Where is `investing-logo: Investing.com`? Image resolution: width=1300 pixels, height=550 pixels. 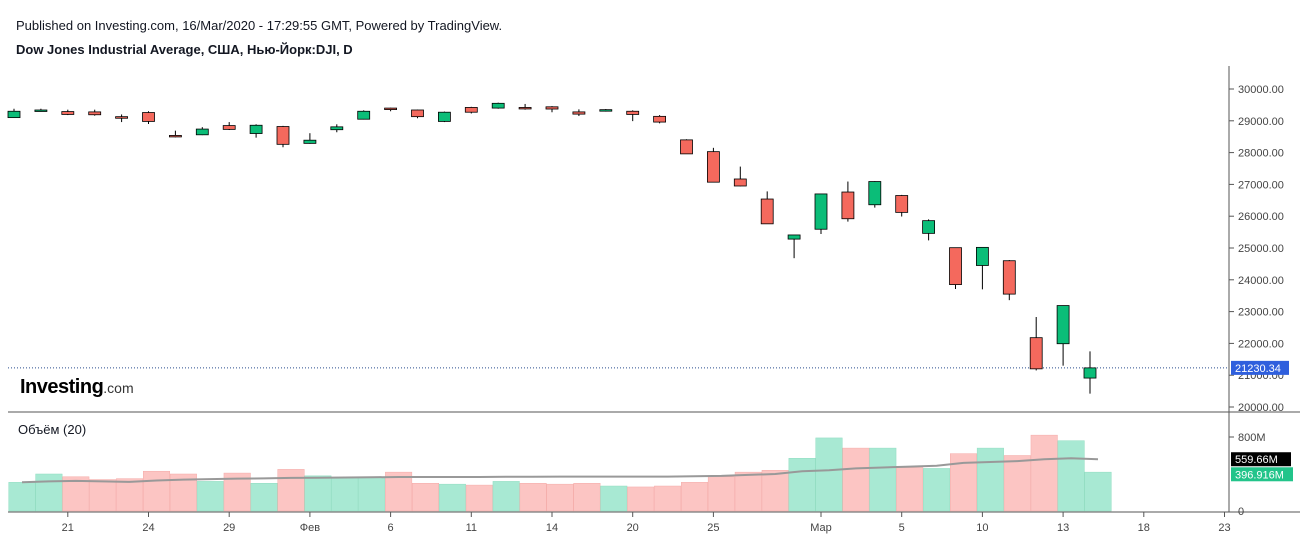 investing-logo: Investing.com is located at coordinates (77, 387).